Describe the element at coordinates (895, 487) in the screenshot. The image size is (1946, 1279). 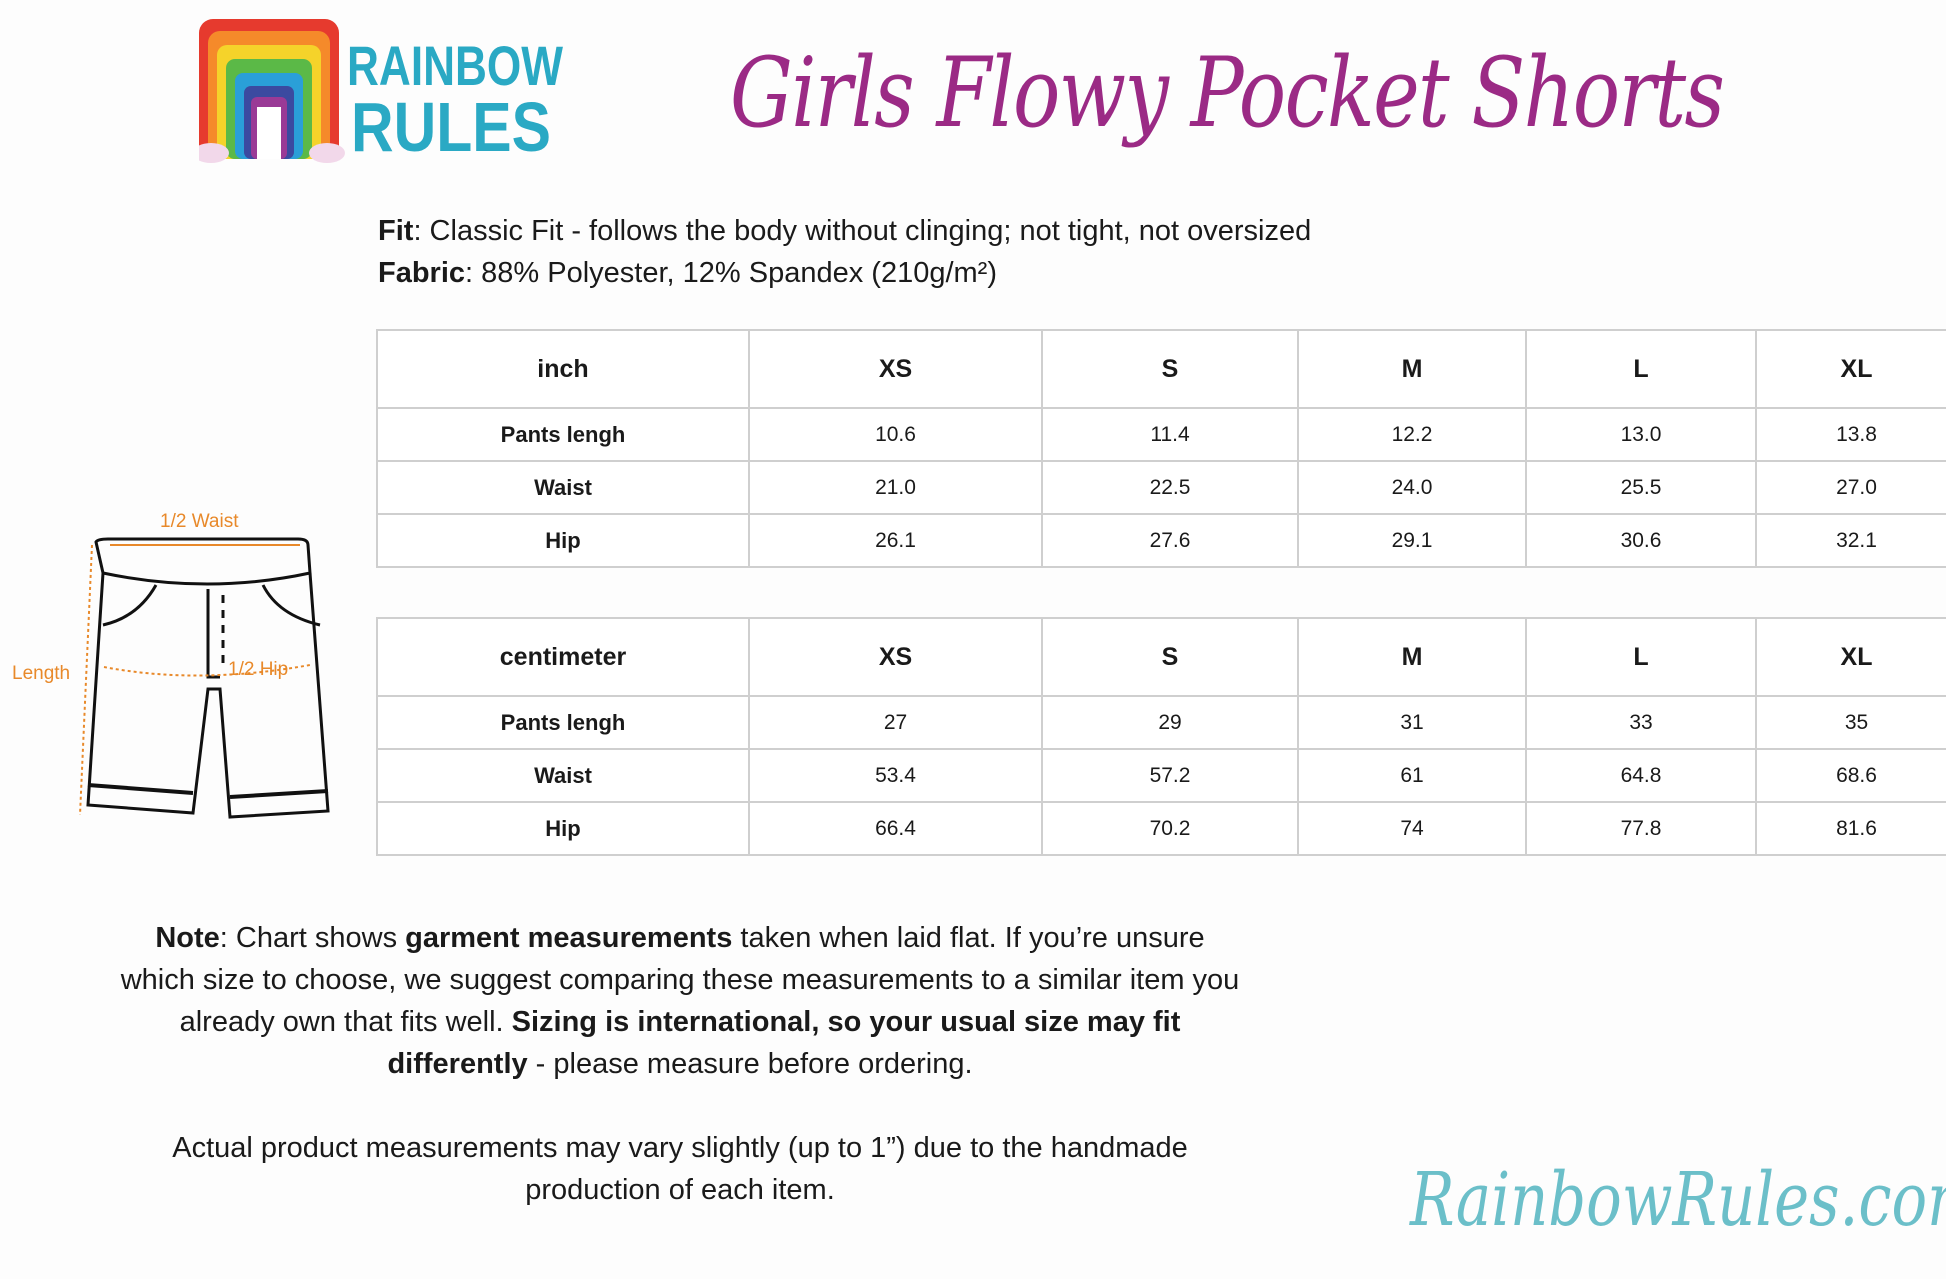
I see `cell: 21.0` at that location.